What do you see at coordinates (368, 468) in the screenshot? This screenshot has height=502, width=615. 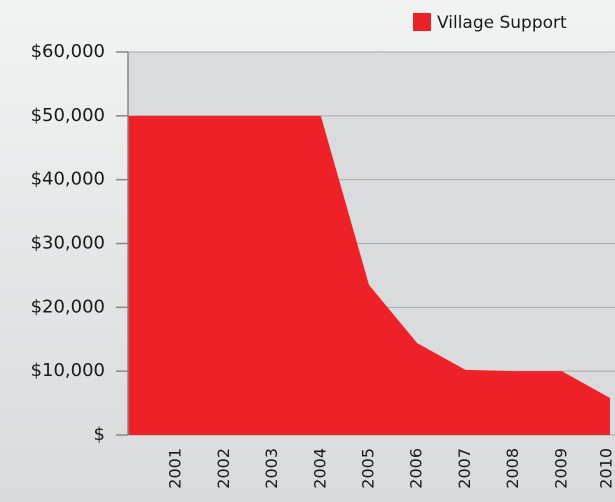 I see `x-tick-label: 2005` at bounding box center [368, 468].